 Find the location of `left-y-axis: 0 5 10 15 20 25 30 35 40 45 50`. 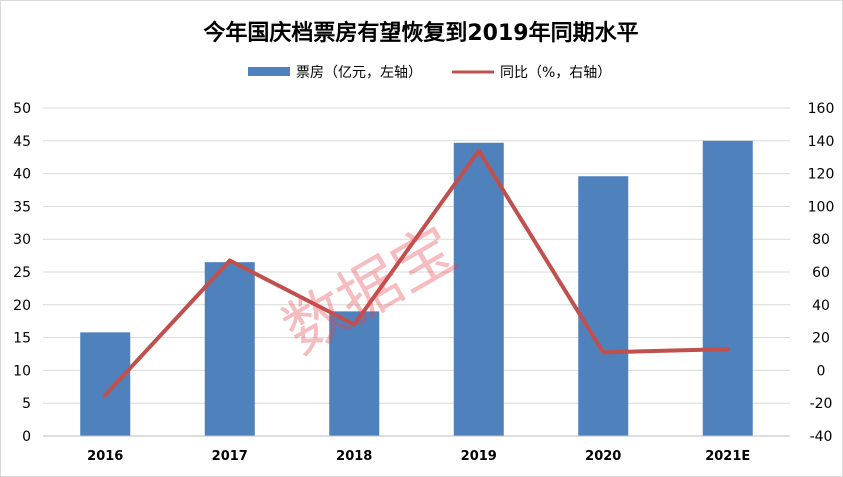

left-y-axis: 0 5 10 15 20 25 30 35 40 45 50 is located at coordinates (22, 273).